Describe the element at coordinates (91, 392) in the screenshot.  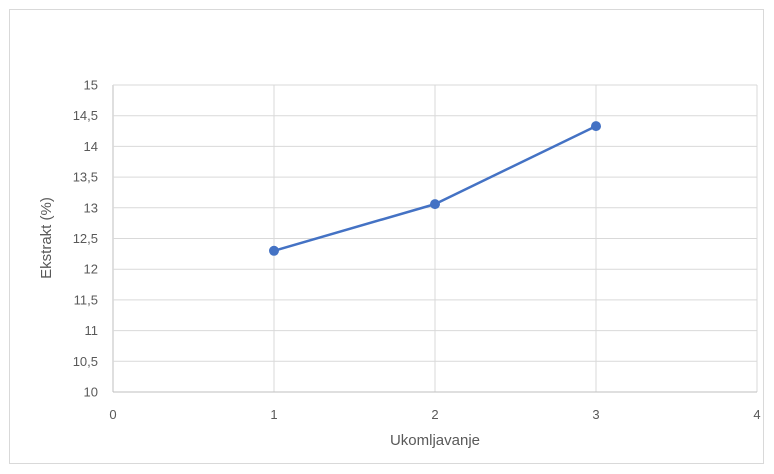
I see `y-tick-label: 10` at that location.